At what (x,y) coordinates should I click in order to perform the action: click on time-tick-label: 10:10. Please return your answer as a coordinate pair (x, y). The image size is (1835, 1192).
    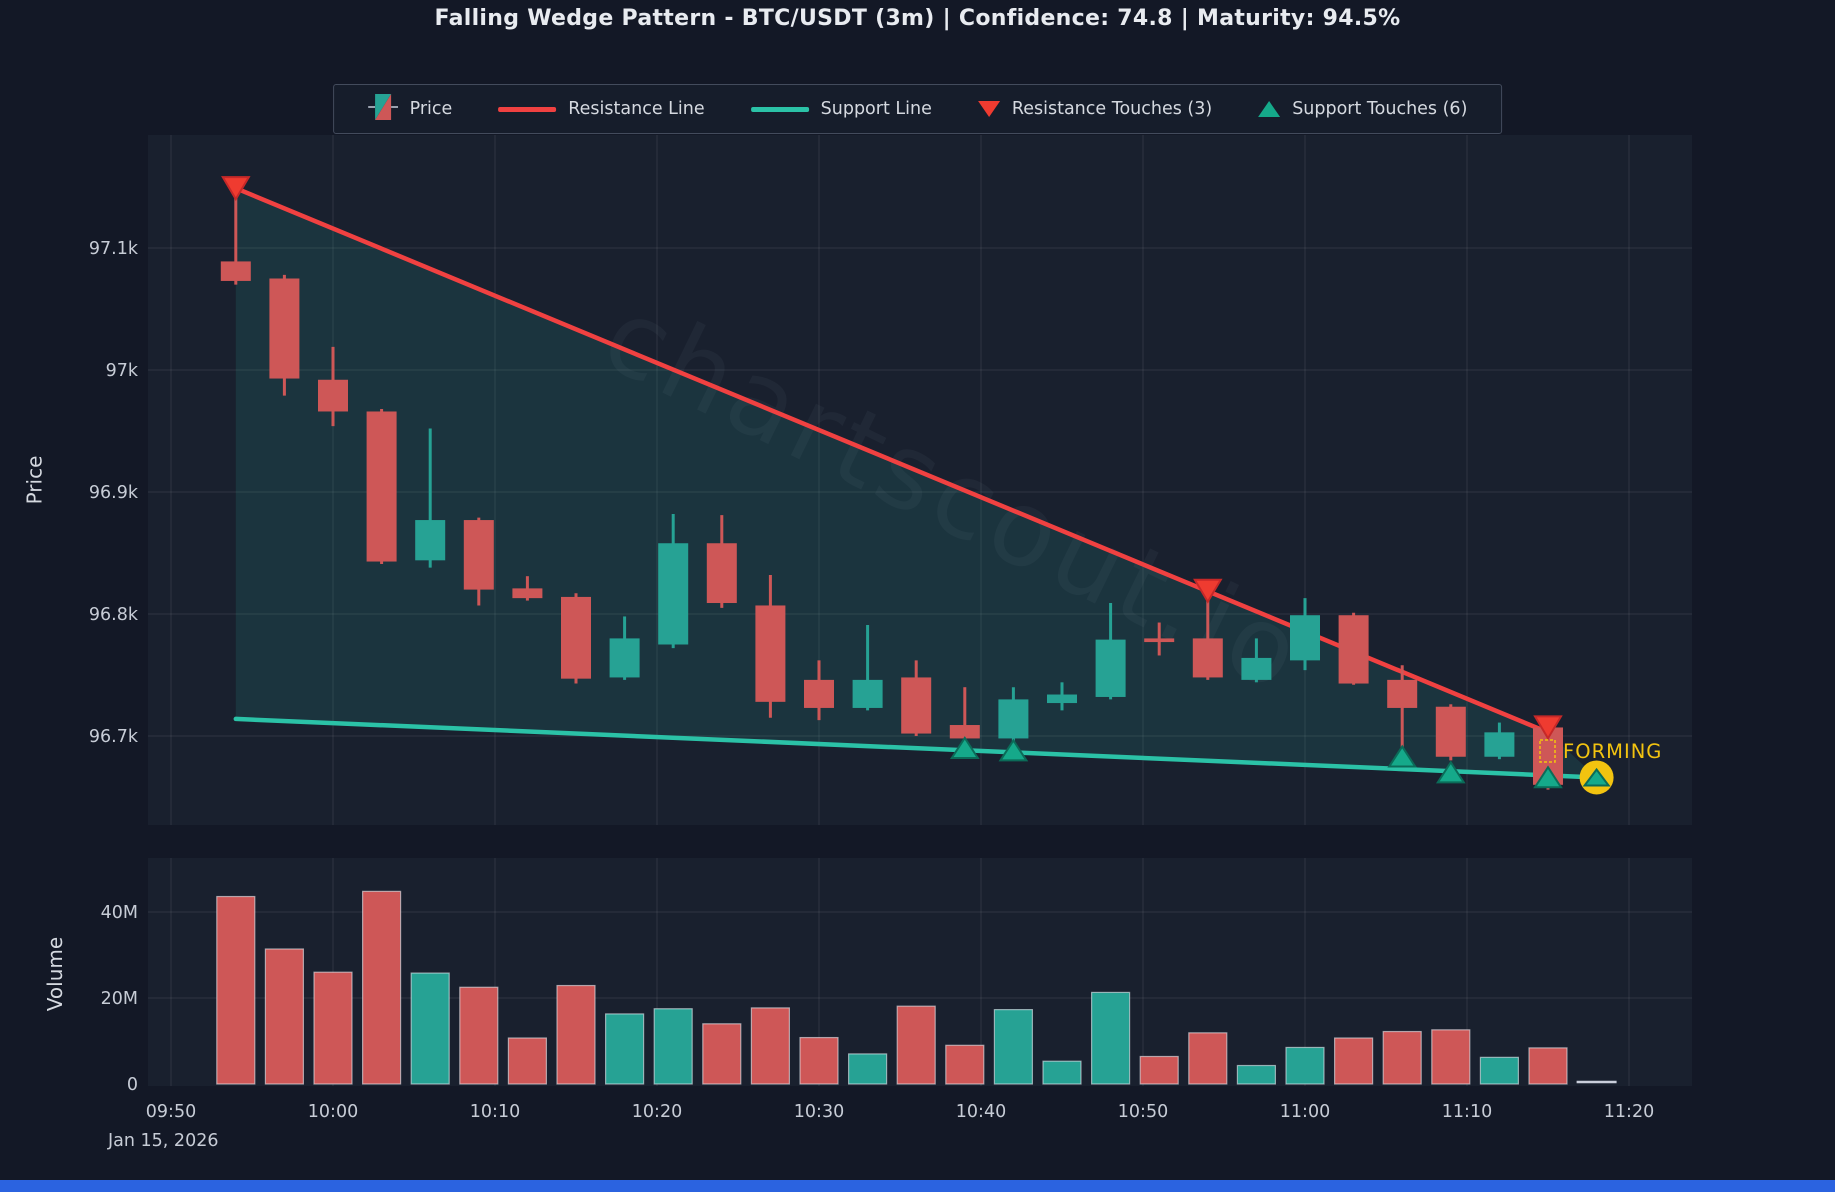
    Looking at the image, I should click on (495, 1112).